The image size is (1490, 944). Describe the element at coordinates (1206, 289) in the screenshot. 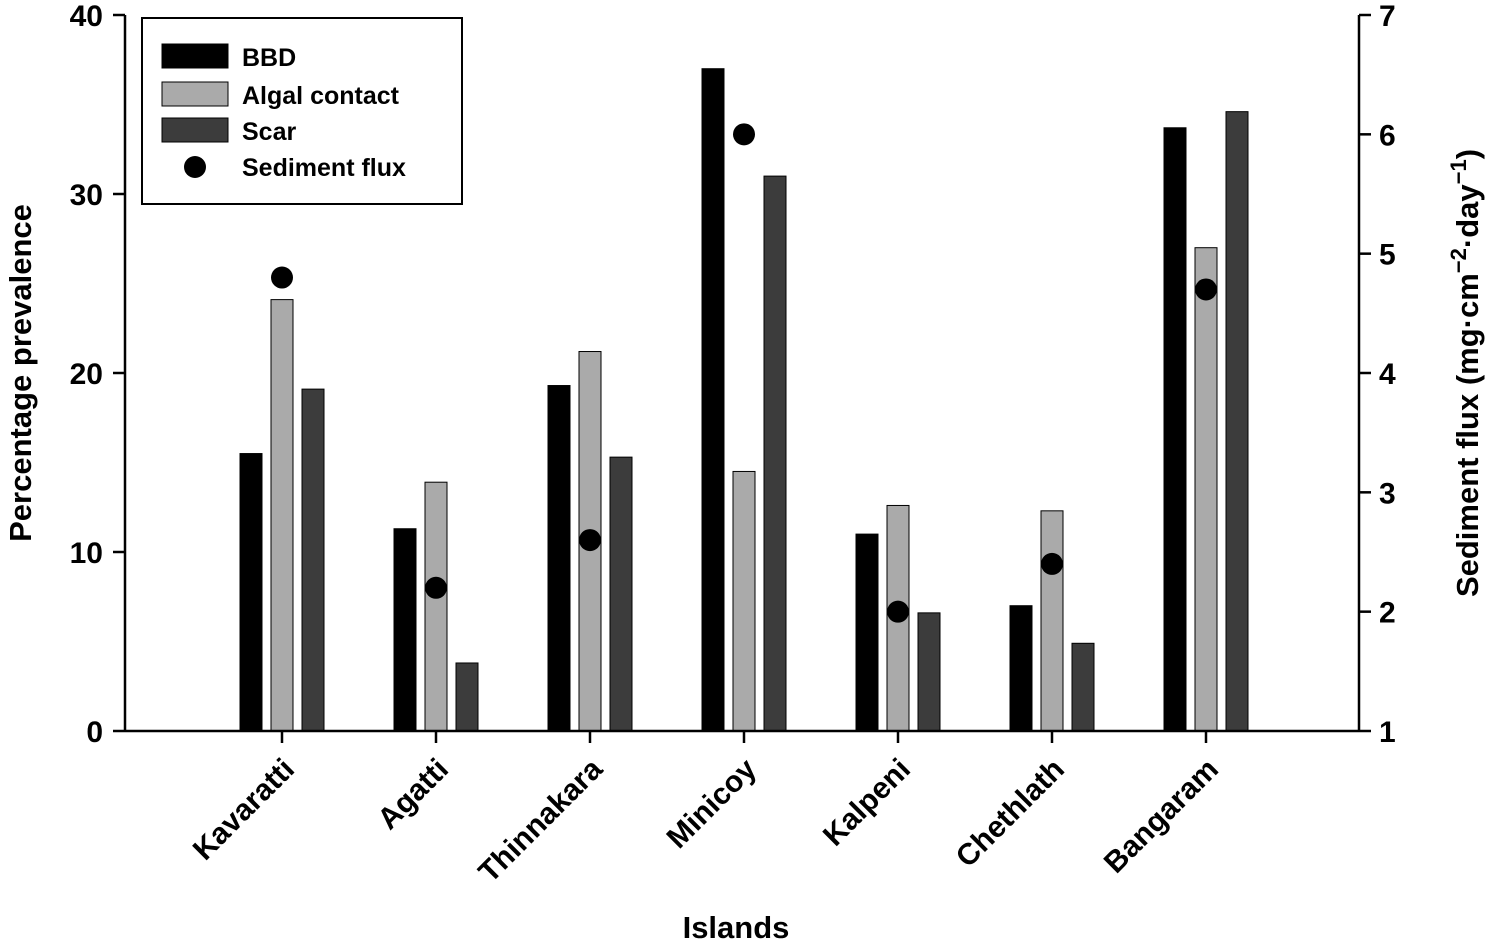

I see `point-sediment-flux-bangaram` at that location.